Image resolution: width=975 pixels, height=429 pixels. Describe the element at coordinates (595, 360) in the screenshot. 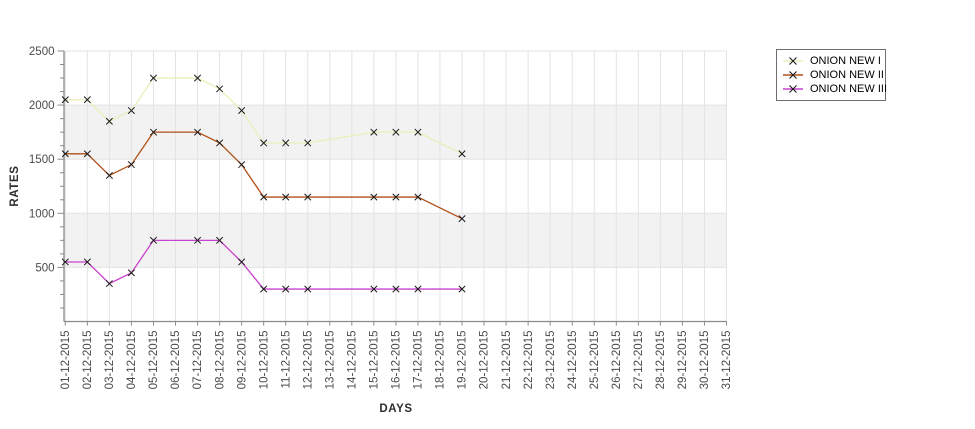

I see `x-tick-label: 25-12-2015` at that location.